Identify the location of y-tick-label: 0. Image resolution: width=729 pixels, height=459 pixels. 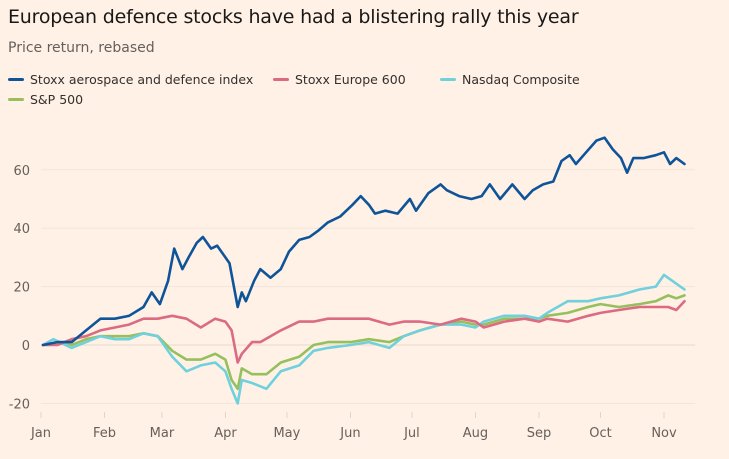
(26, 346).